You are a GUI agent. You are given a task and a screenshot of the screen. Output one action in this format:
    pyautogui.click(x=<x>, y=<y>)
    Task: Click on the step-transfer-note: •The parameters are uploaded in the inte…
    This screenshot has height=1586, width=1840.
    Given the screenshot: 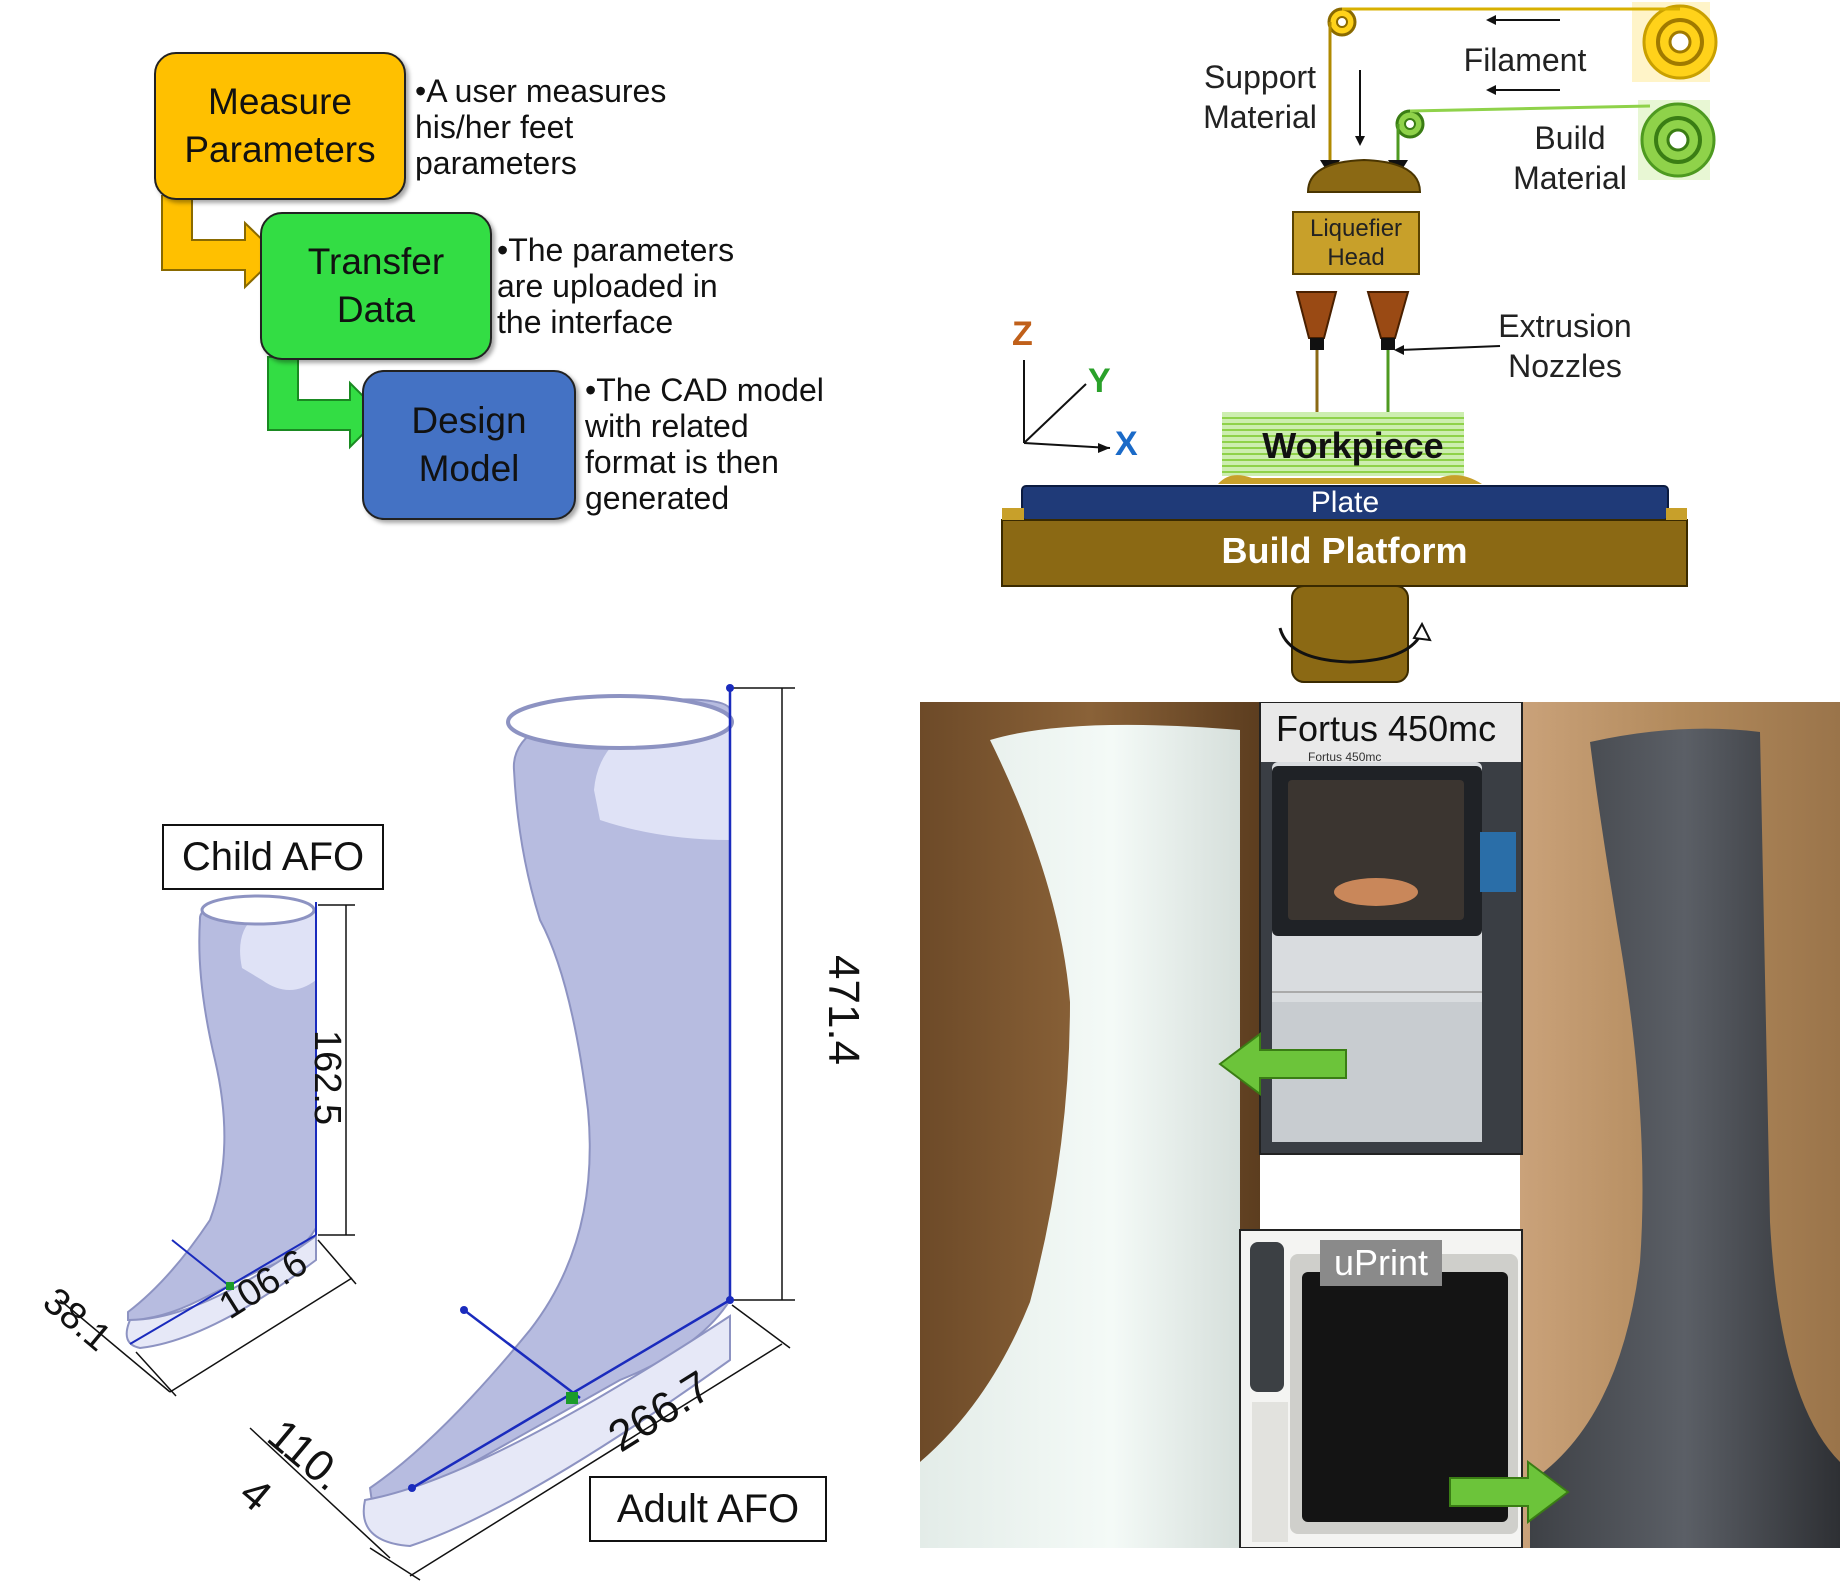 What is the action you would take?
    pyautogui.click(x=616, y=286)
    